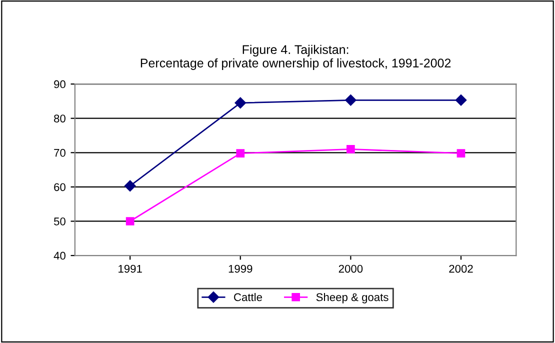  What do you see at coordinates (240, 268) in the screenshot?
I see `x-tick-label: 1999` at bounding box center [240, 268].